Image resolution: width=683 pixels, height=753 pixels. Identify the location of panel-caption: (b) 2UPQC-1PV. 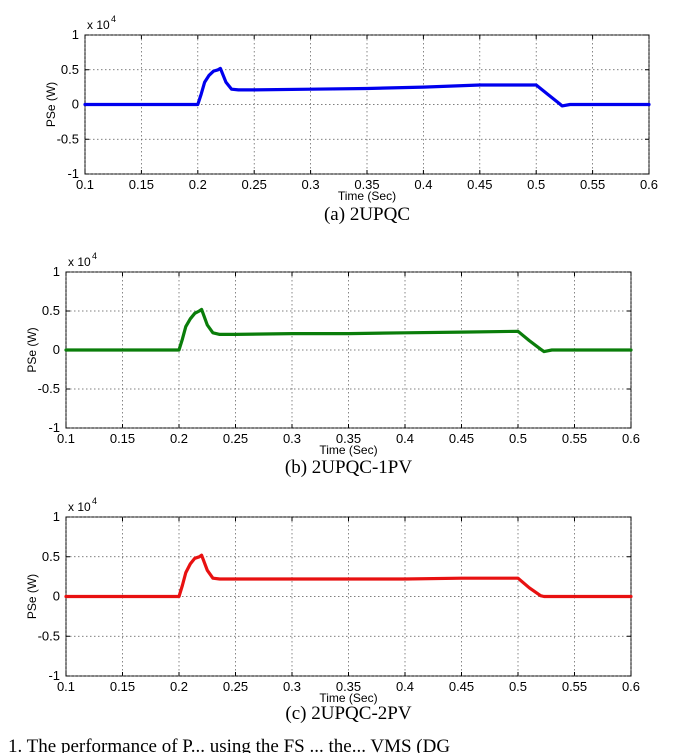
(348, 467).